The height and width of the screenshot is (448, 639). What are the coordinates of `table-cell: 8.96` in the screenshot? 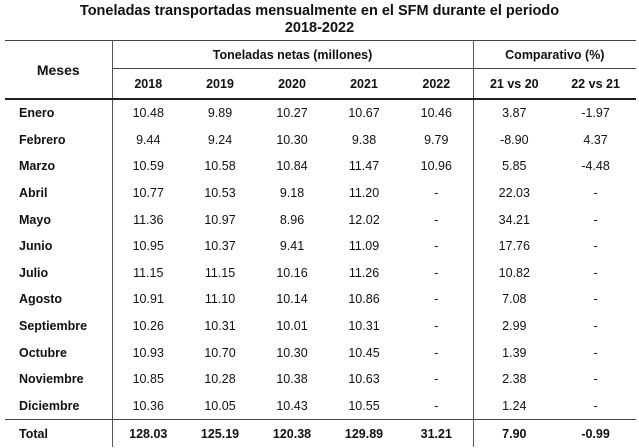 It's located at (292, 219).